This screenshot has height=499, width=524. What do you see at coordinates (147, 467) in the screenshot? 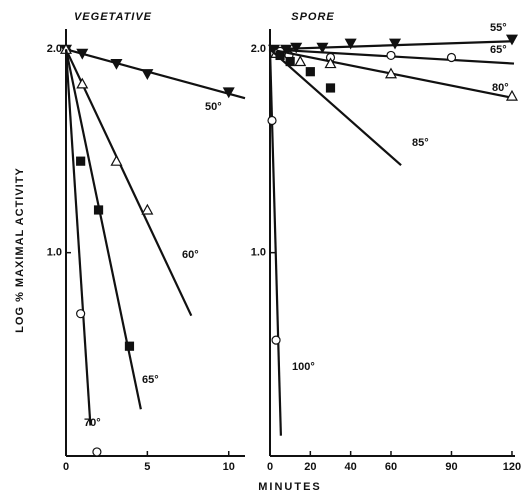
I see `x-tick-label: 5` at bounding box center [147, 467].